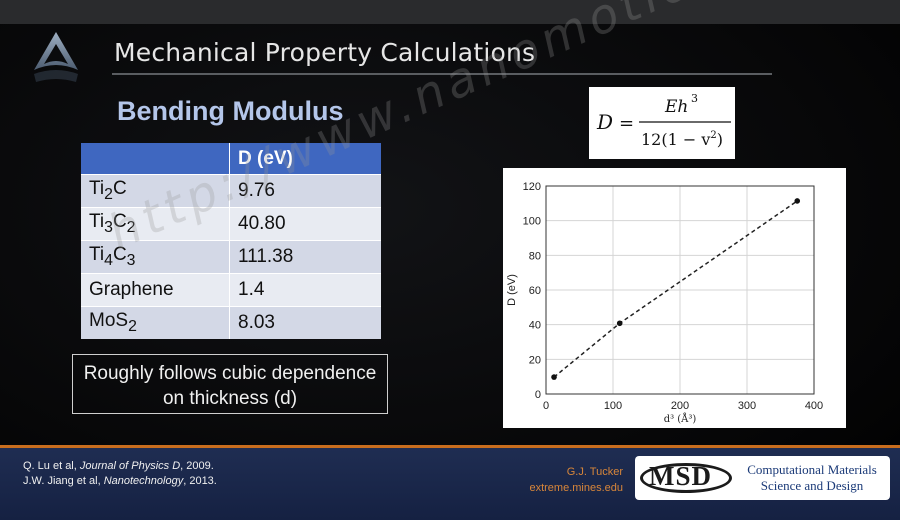 This screenshot has height=520, width=900. What do you see at coordinates (604, 122) in the screenshot?
I see `formula-lhs: D` at bounding box center [604, 122].